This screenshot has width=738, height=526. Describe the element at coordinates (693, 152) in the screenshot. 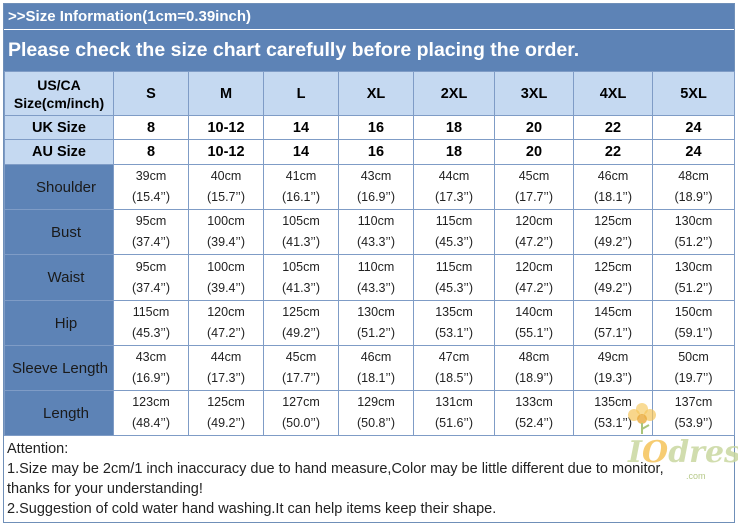

I see `au-size-value: 24` at that location.